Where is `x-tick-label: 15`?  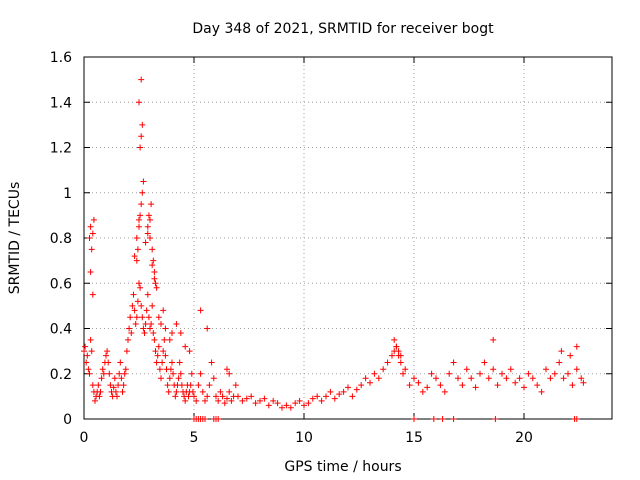 x-tick-label: 15 is located at coordinates (414, 438).